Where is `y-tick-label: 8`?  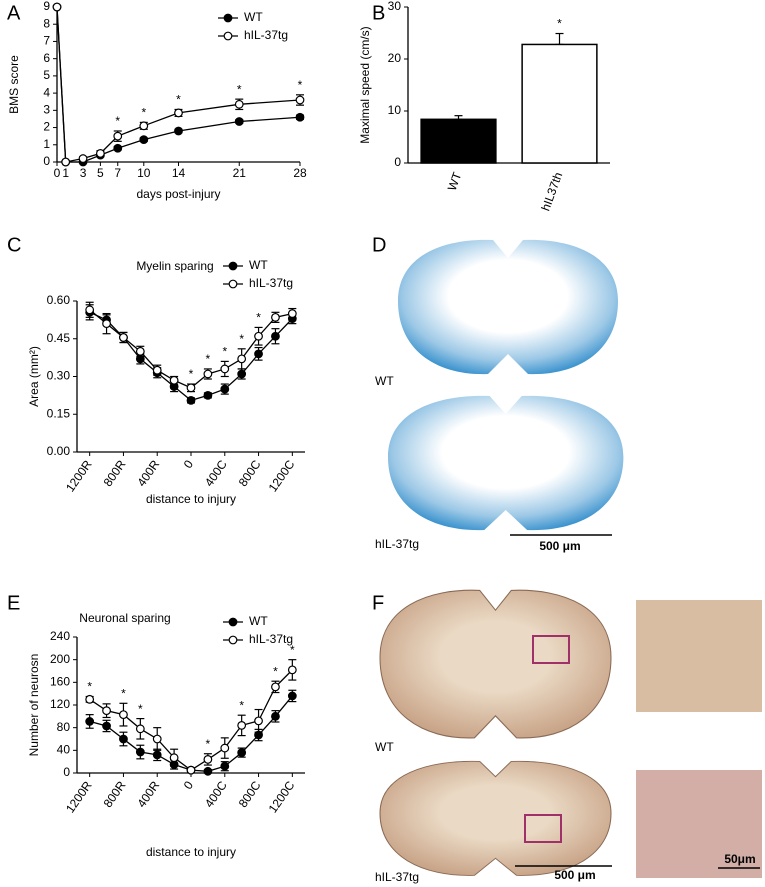
y-tick-label: 8 is located at coordinates (46, 23).